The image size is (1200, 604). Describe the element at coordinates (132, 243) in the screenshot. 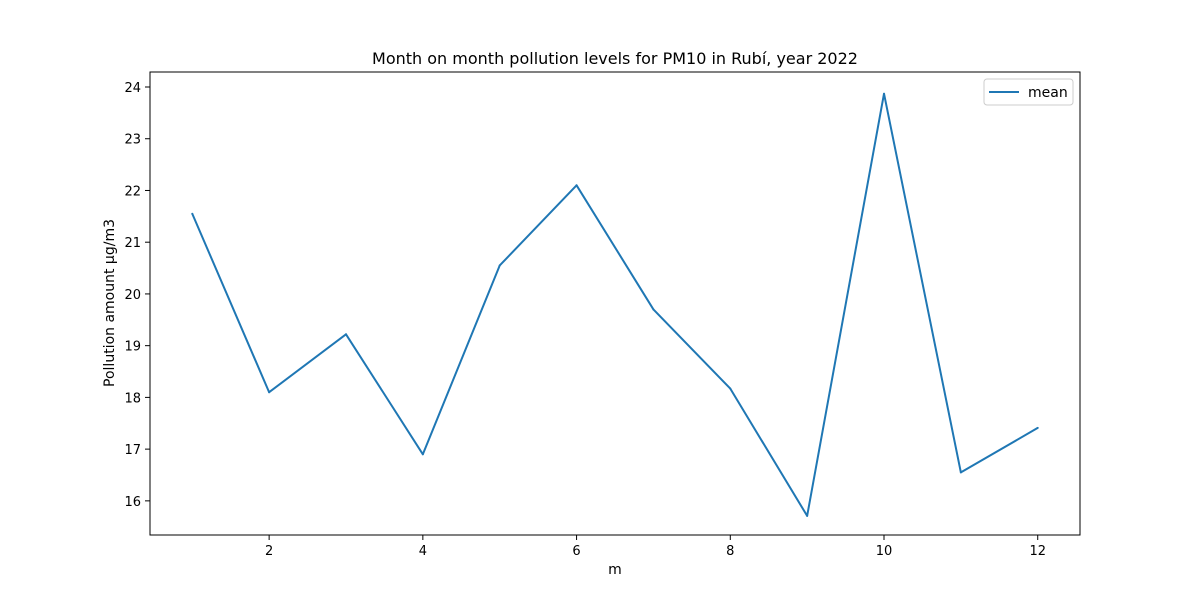

I see `y-tick-label: 21` at that location.